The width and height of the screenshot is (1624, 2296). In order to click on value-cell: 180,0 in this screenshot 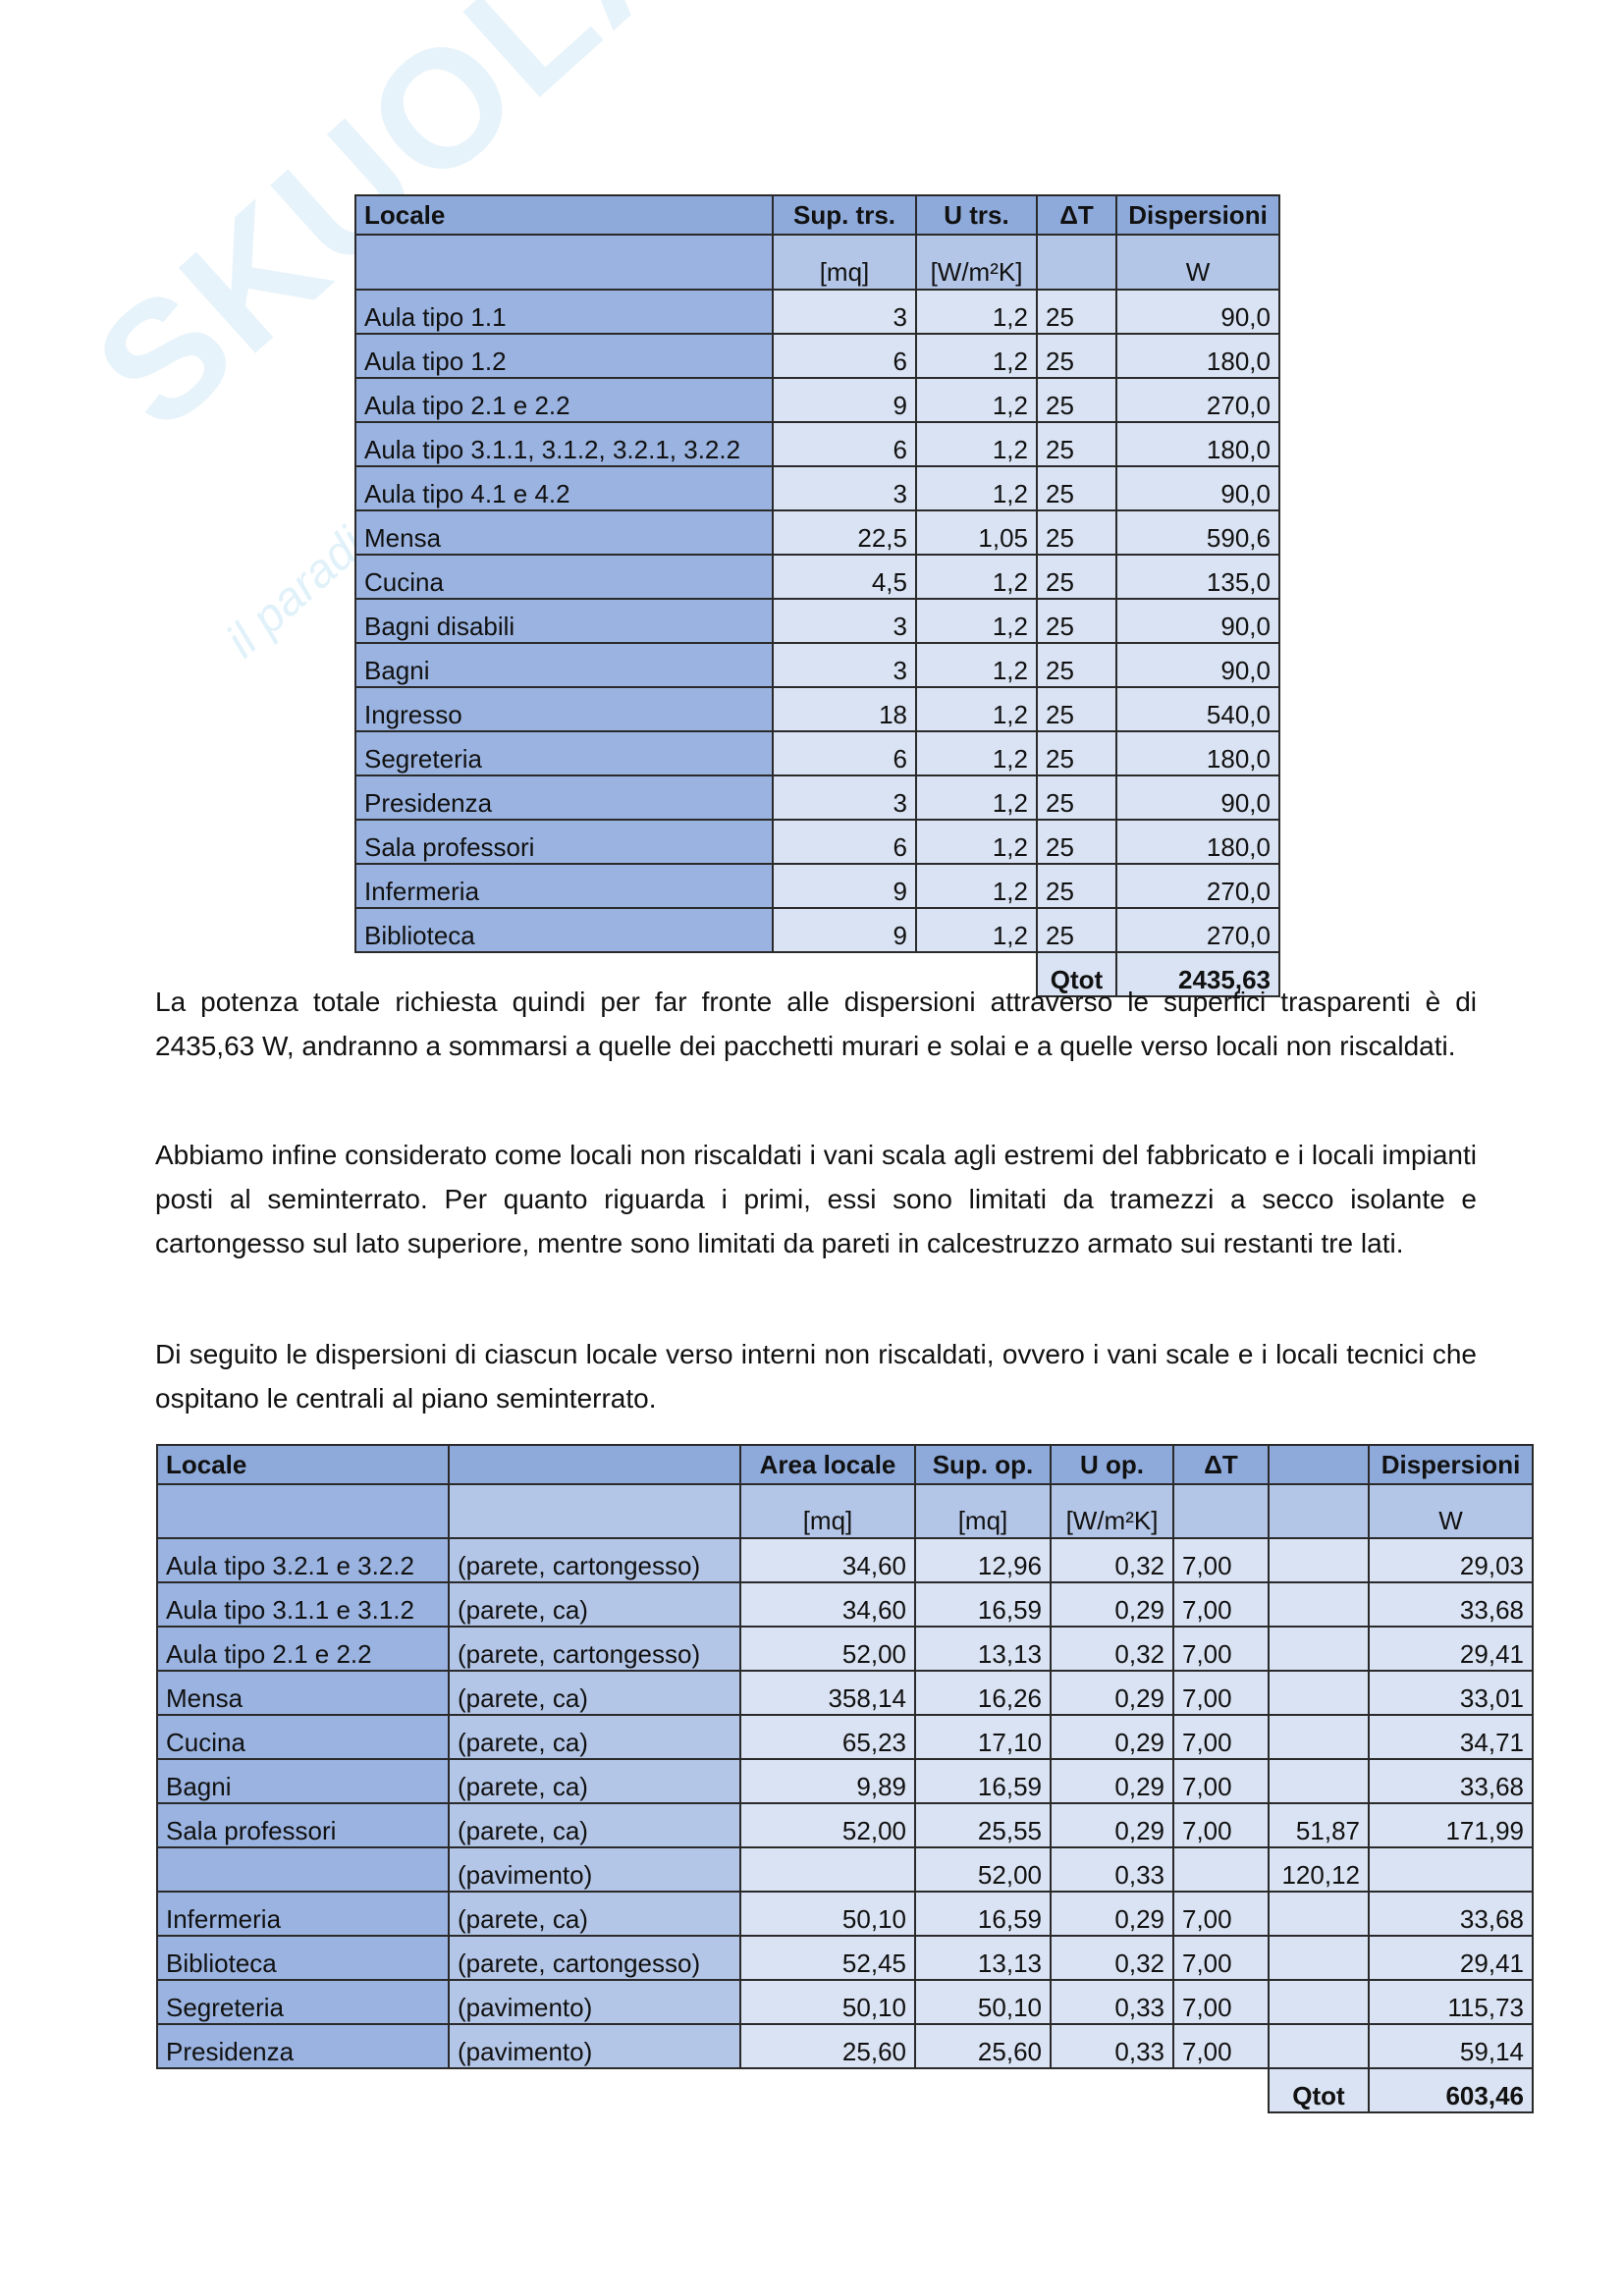, I will do `click(1197, 444)`.